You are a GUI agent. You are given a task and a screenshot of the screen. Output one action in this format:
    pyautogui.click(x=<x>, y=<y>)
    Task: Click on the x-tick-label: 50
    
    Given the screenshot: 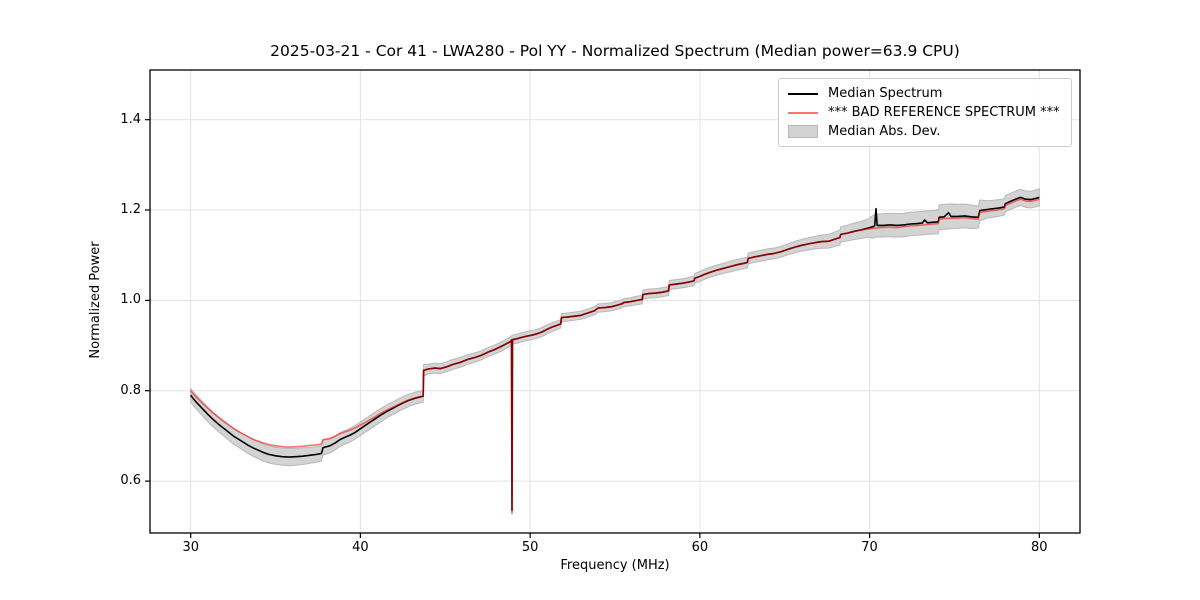 What is the action you would take?
    pyautogui.click(x=530, y=547)
    